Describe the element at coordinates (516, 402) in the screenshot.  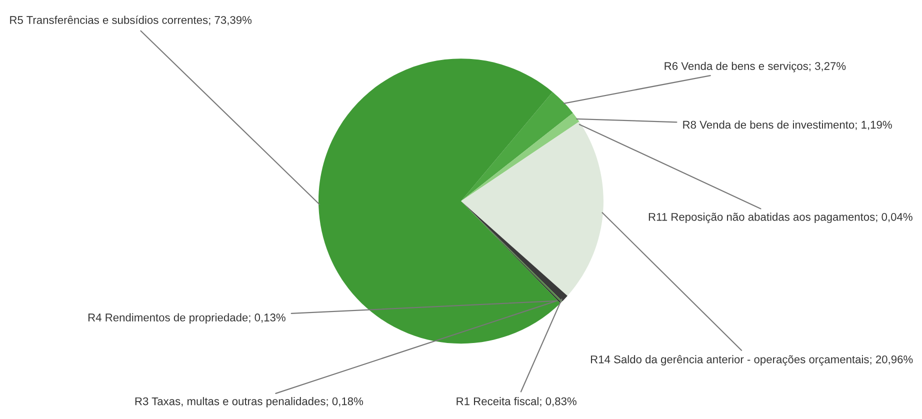
I see `slice-label: R1 Receita fiscal; 0,83%` at that location.